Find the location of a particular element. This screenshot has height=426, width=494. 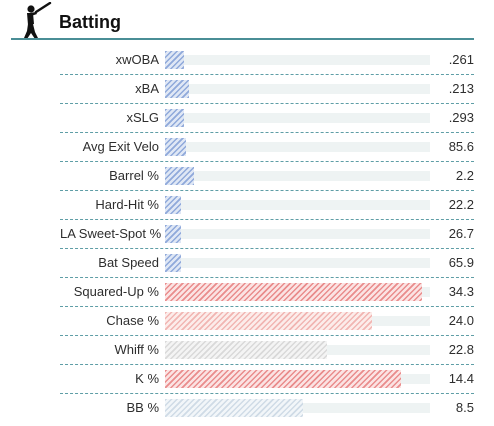

metric-row: Bat Speed 65.9 is located at coordinates (247, 263).